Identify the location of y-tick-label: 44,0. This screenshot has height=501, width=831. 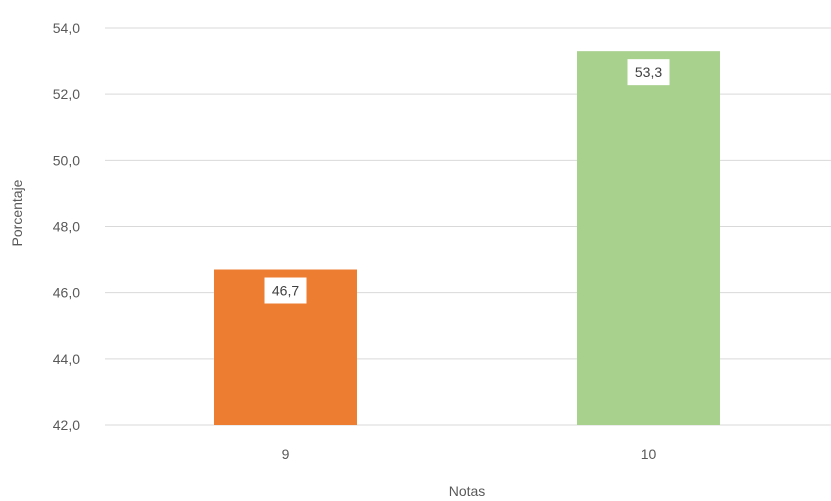
(66, 359).